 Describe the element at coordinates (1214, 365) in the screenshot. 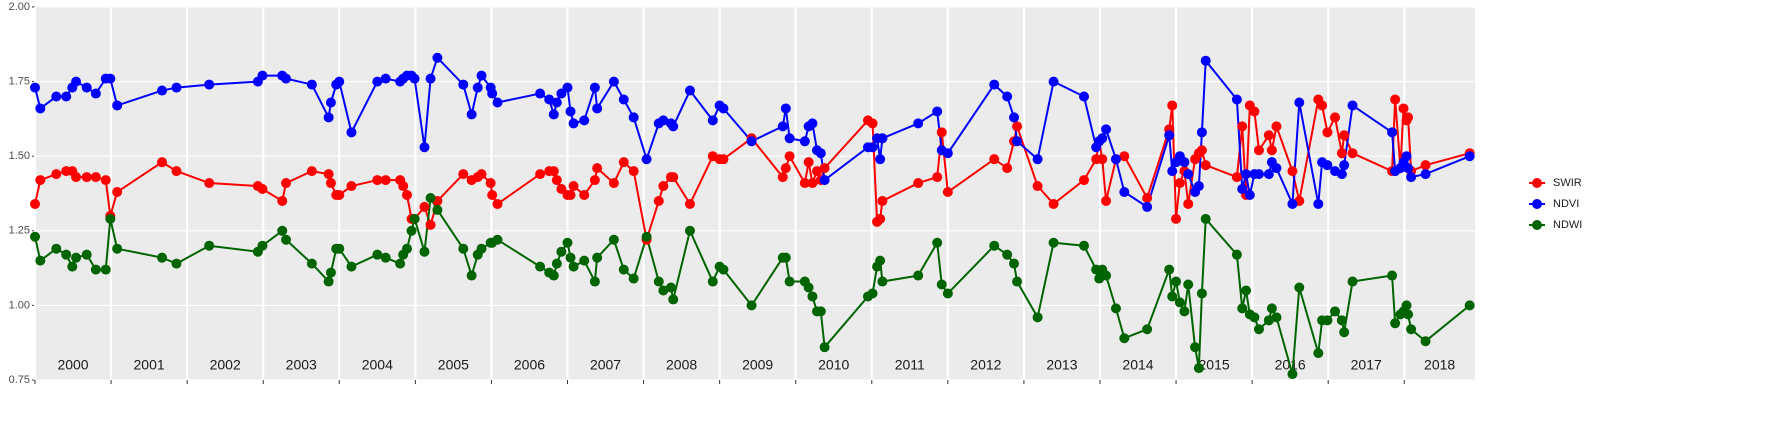

I see `year-label: 2015` at that location.